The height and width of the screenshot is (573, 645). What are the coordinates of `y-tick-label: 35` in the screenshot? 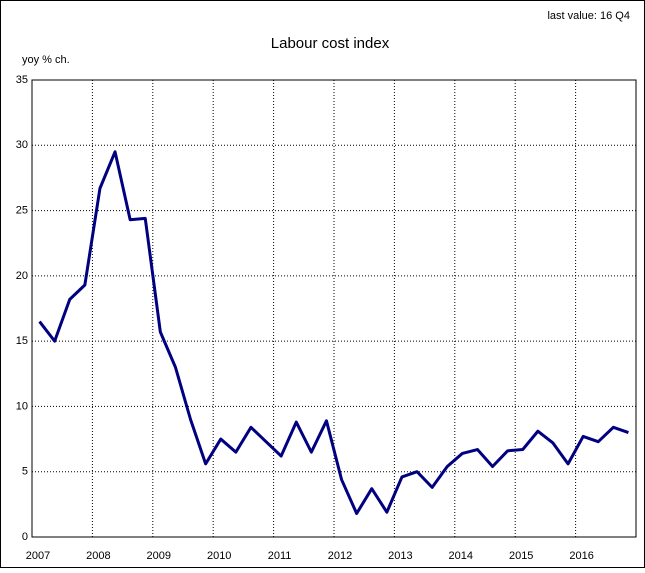 It's located at (22, 80).